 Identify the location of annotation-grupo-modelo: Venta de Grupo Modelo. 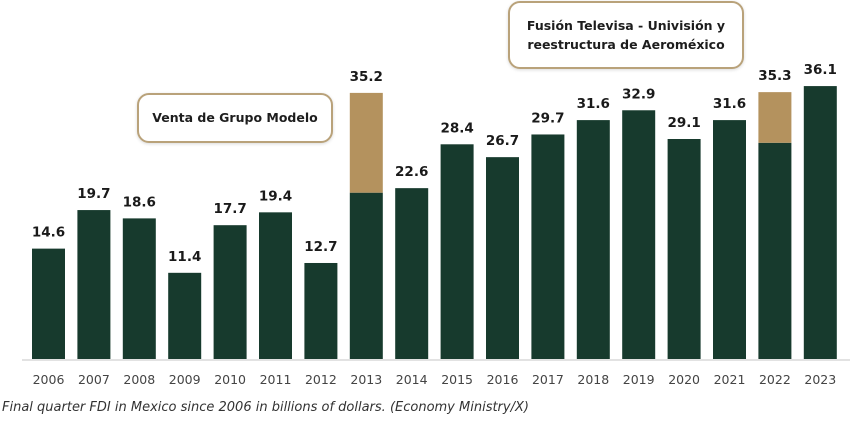
(235, 118).